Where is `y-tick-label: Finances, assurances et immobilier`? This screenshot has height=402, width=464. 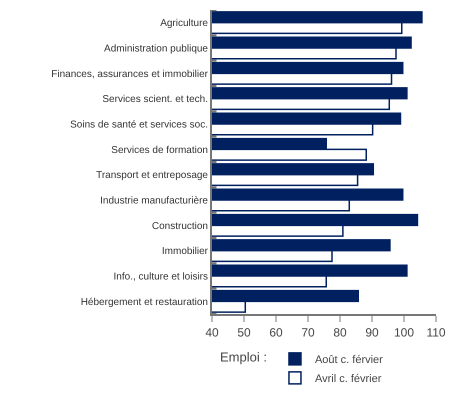 y-tick-label: Finances, assurances et immobilier is located at coordinates (130, 74).